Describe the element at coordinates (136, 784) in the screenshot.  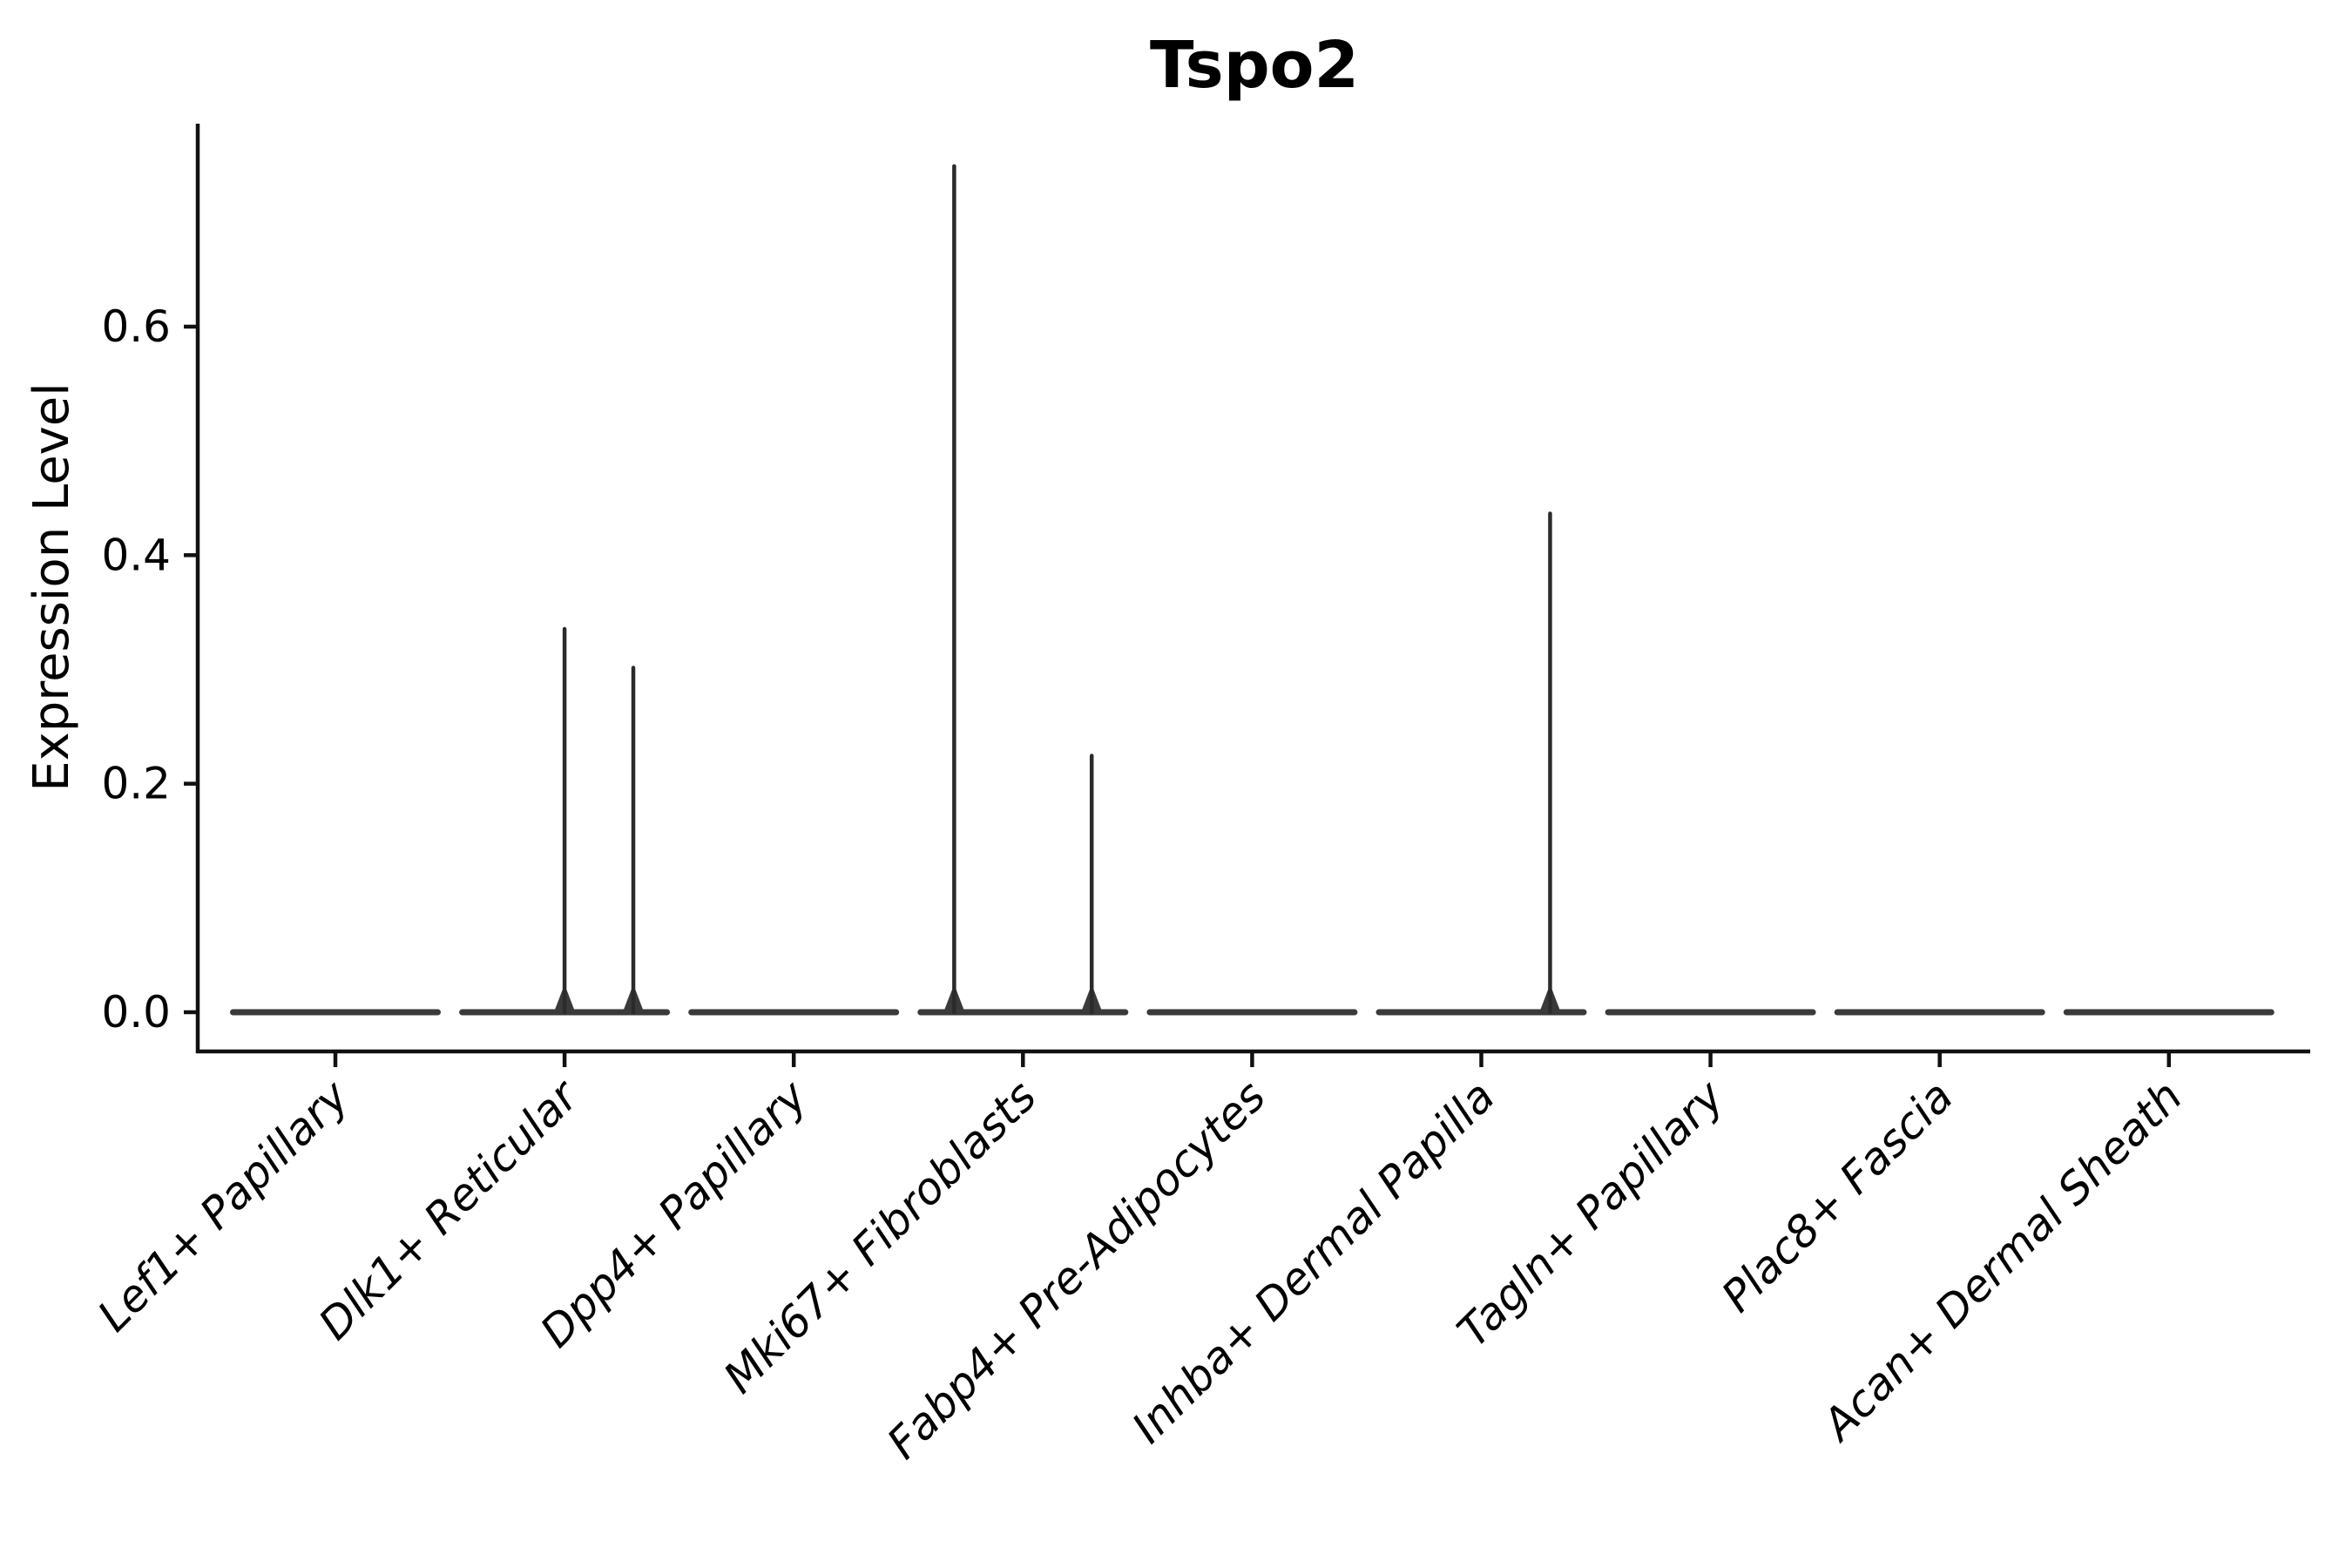
I see `y-tick-label: 0.2` at that location.